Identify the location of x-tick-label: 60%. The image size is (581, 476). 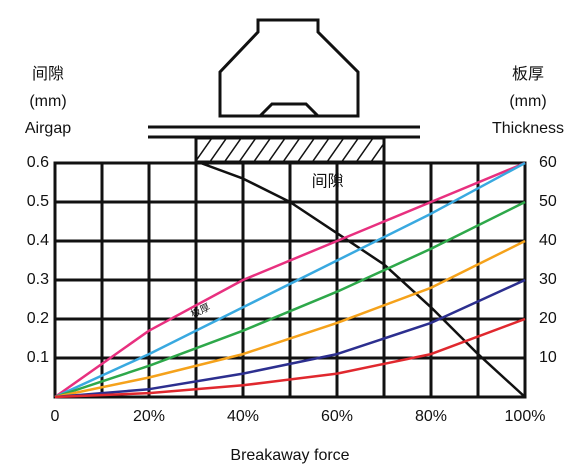
(337, 416).